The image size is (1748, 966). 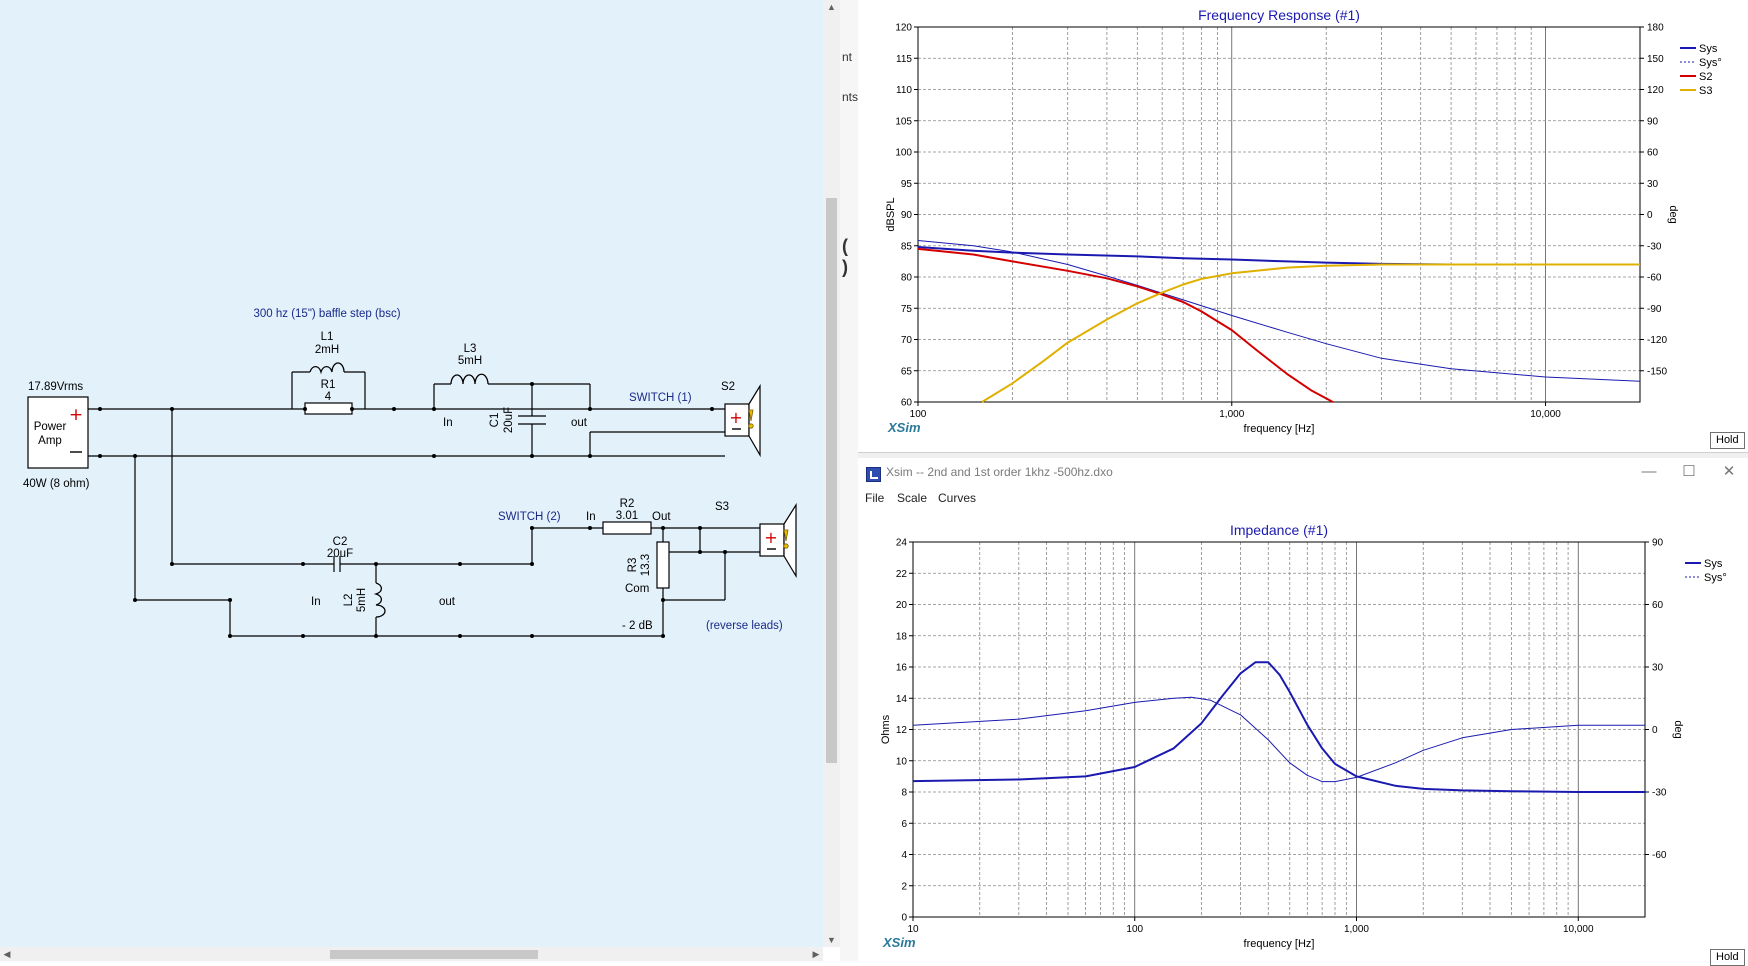 What do you see at coordinates (847, 57) in the screenshot?
I see `hidden-text-fragment: nt` at bounding box center [847, 57].